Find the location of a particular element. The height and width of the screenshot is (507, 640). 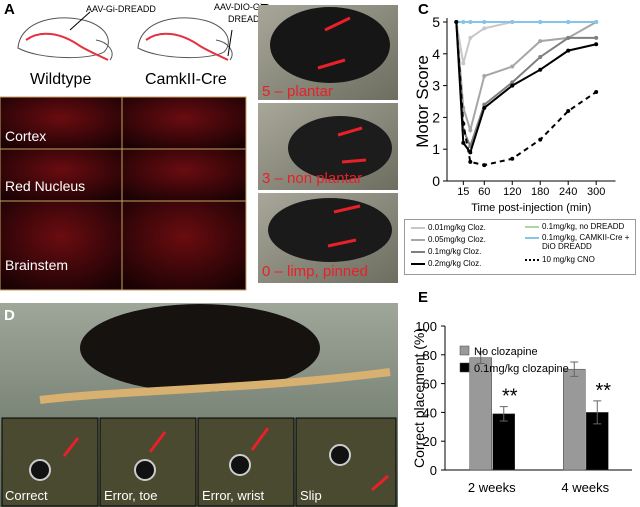

column-label: CamkII-Cre is located at coordinates (186, 79).